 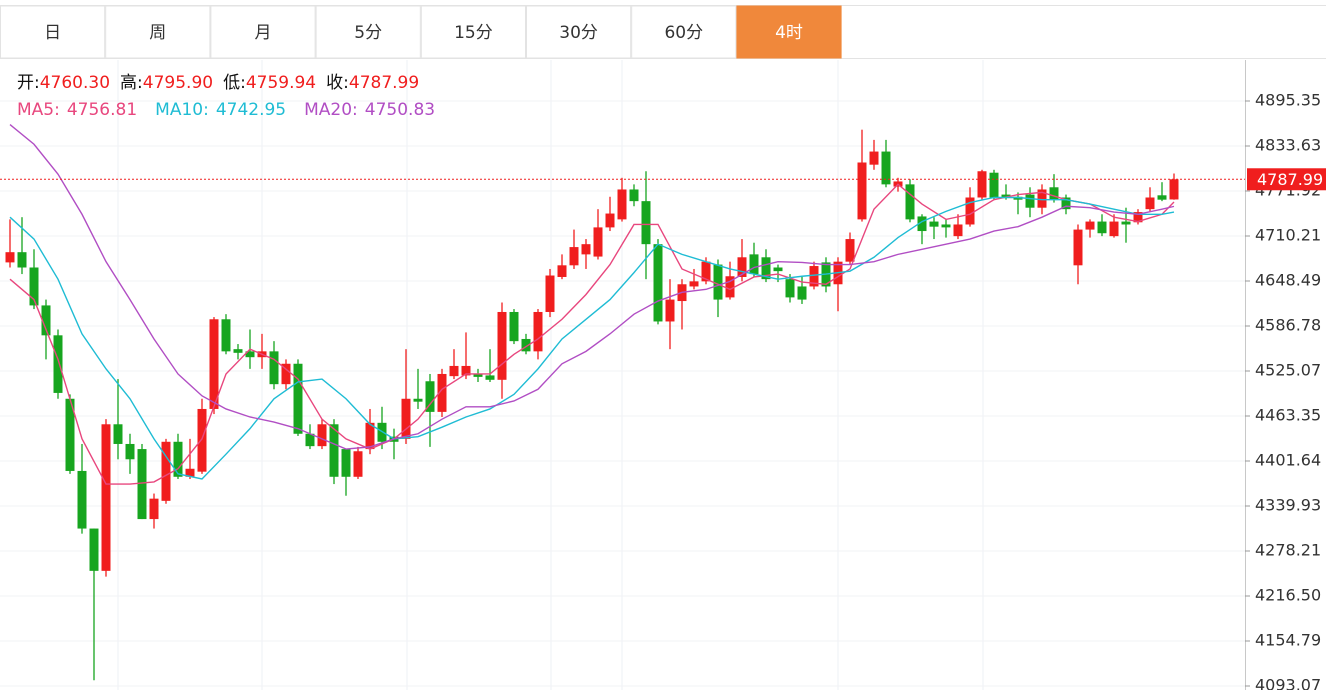 I want to click on tab-label: 日, so click(x=52, y=33).